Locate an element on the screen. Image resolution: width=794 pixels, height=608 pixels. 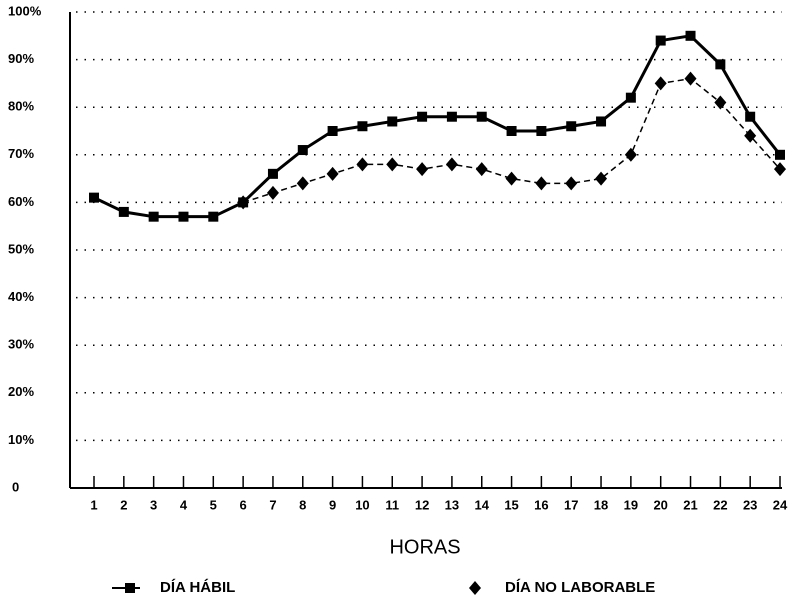
x-tick-label: 2 is located at coordinates (123, 504).